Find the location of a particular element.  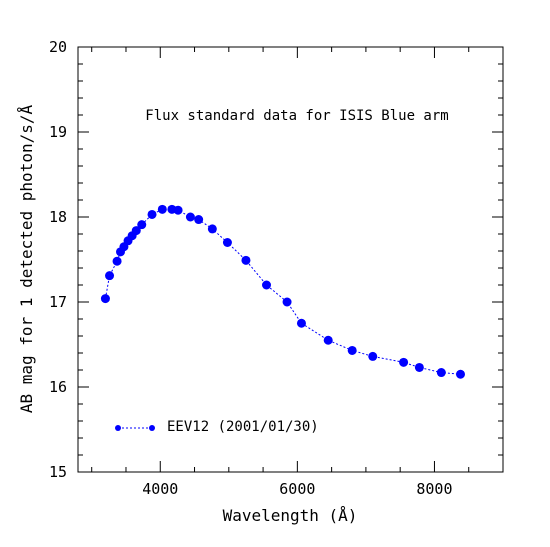

chart-title: Flux standard data for ISIS Blue arm is located at coordinates (296, 116).